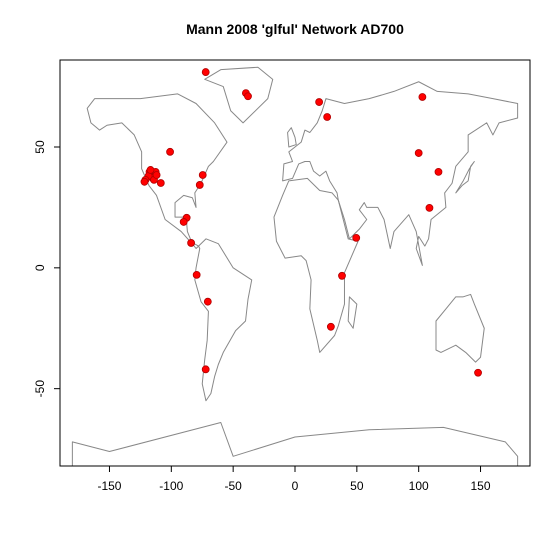  What do you see at coordinates (352, 312) in the screenshot?
I see `madagascar` at bounding box center [352, 312].